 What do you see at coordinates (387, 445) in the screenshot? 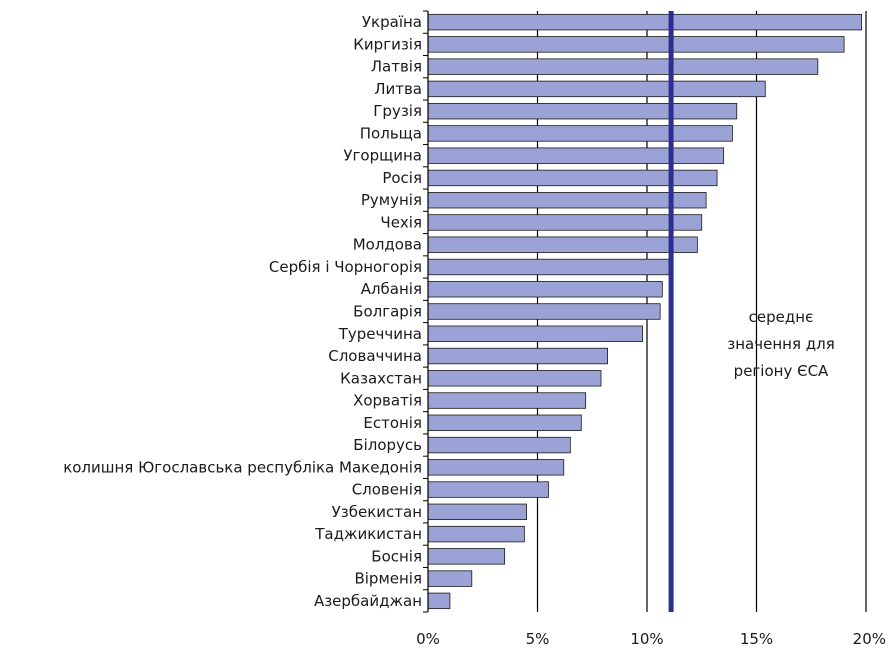
I see `category-label: Білорусь` at bounding box center [387, 445].